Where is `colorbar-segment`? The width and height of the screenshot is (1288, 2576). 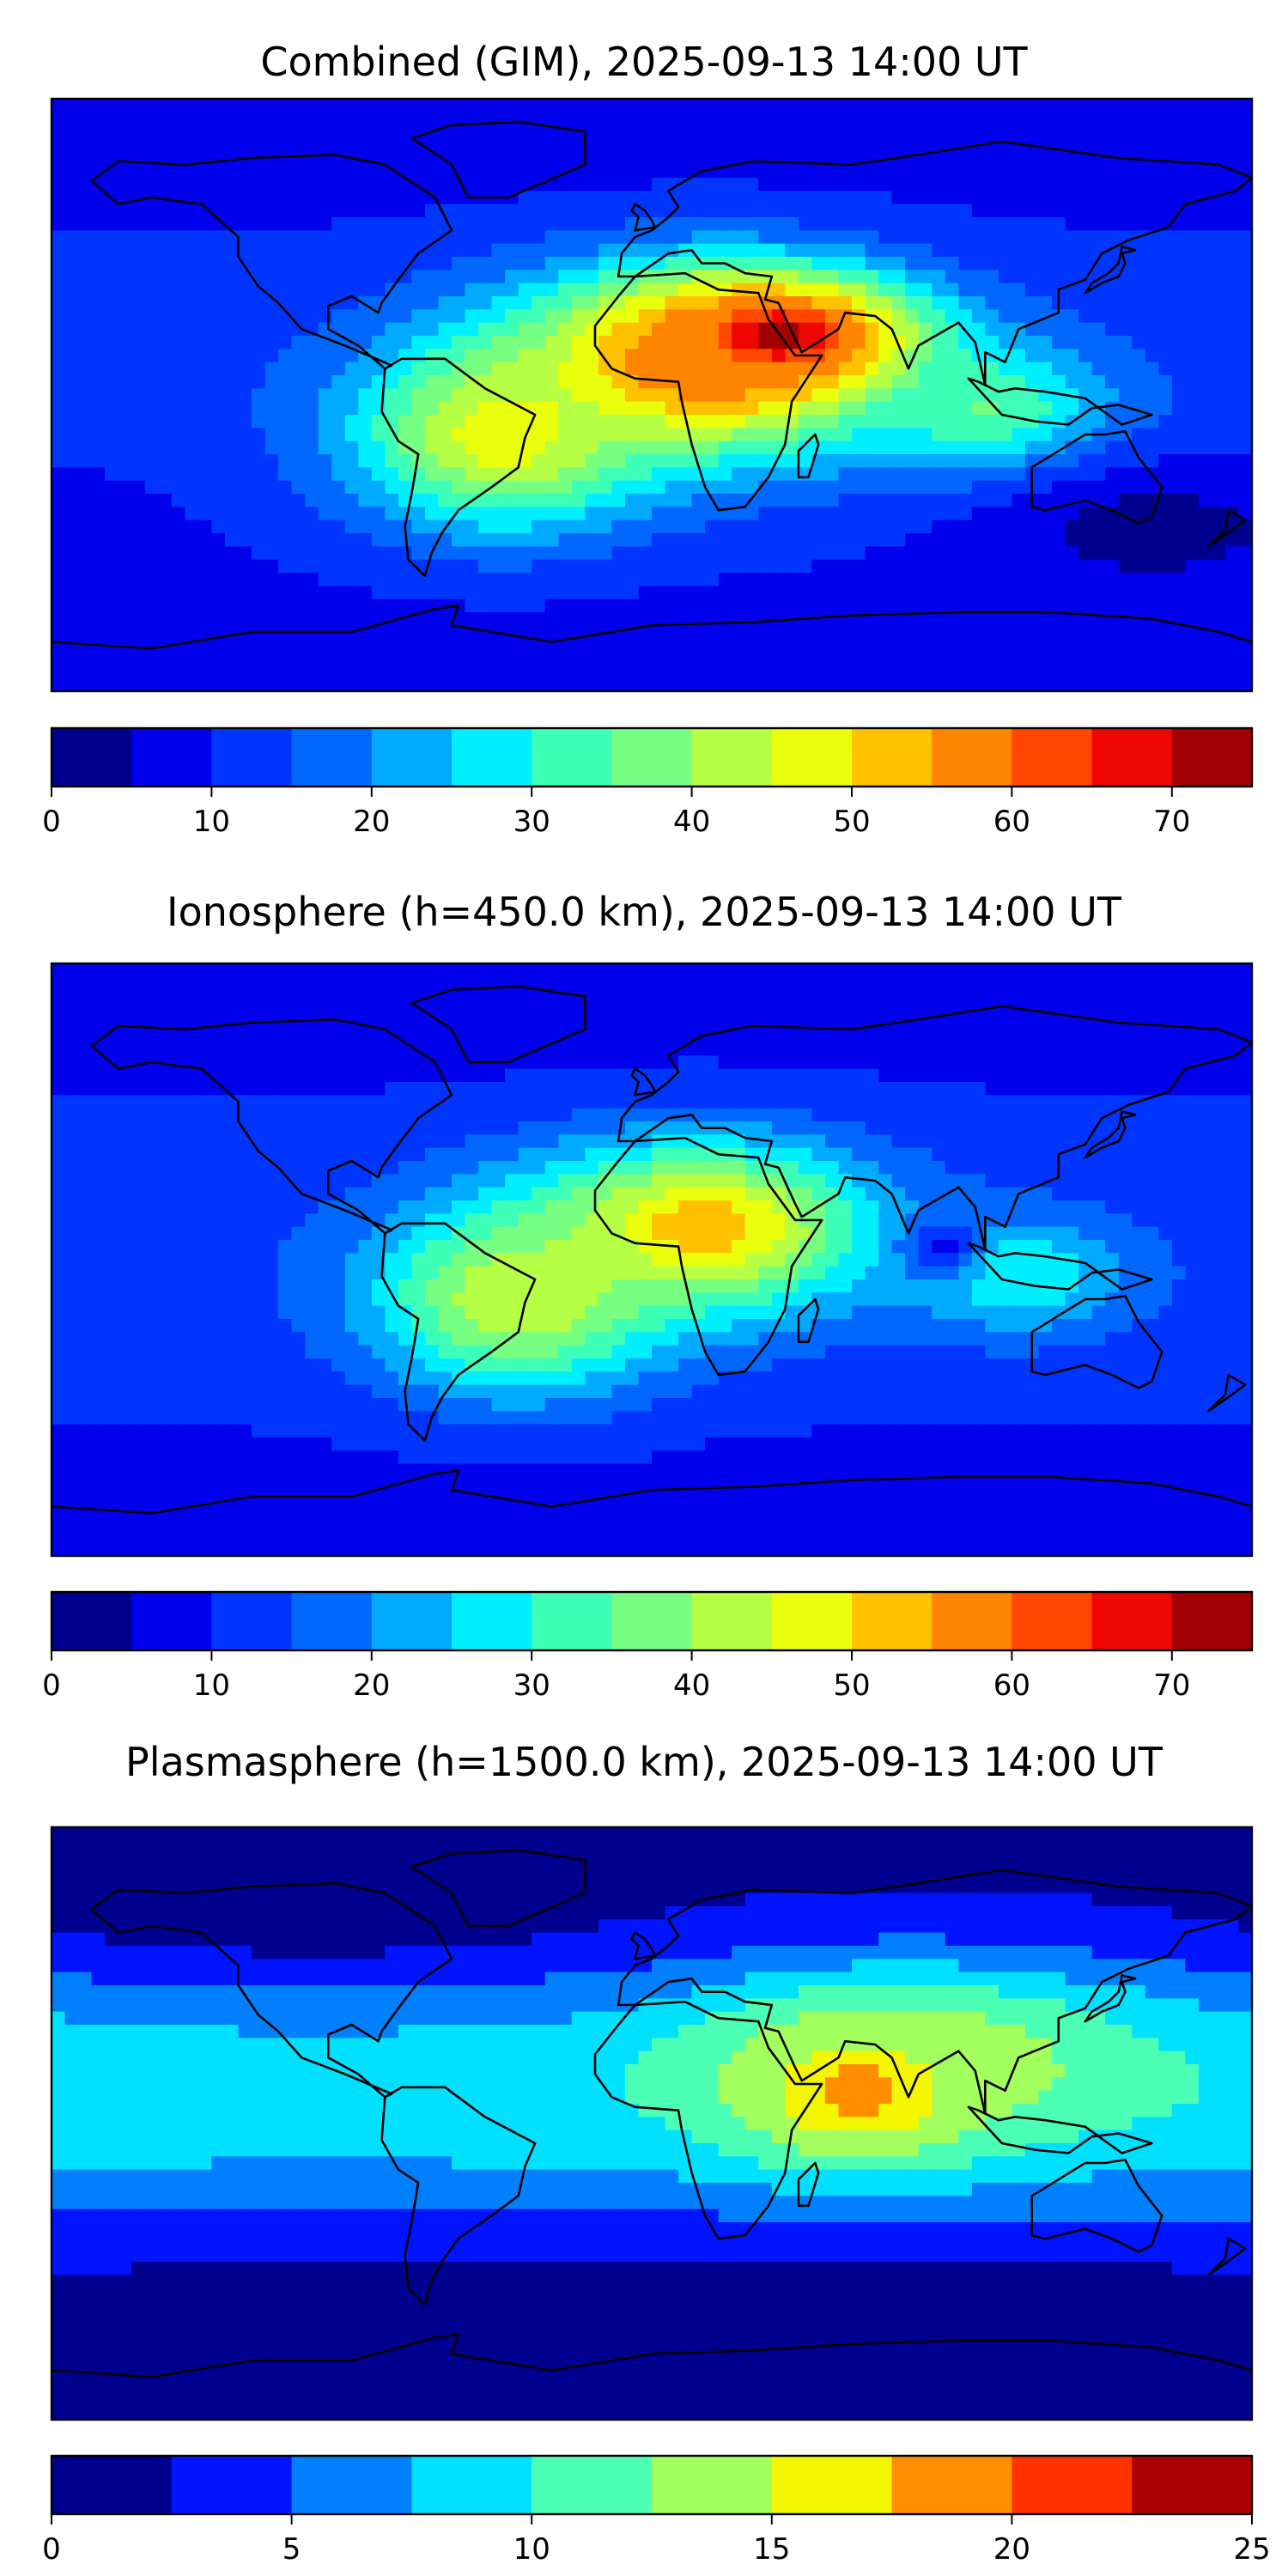
colorbar-segment is located at coordinates (492, 757).